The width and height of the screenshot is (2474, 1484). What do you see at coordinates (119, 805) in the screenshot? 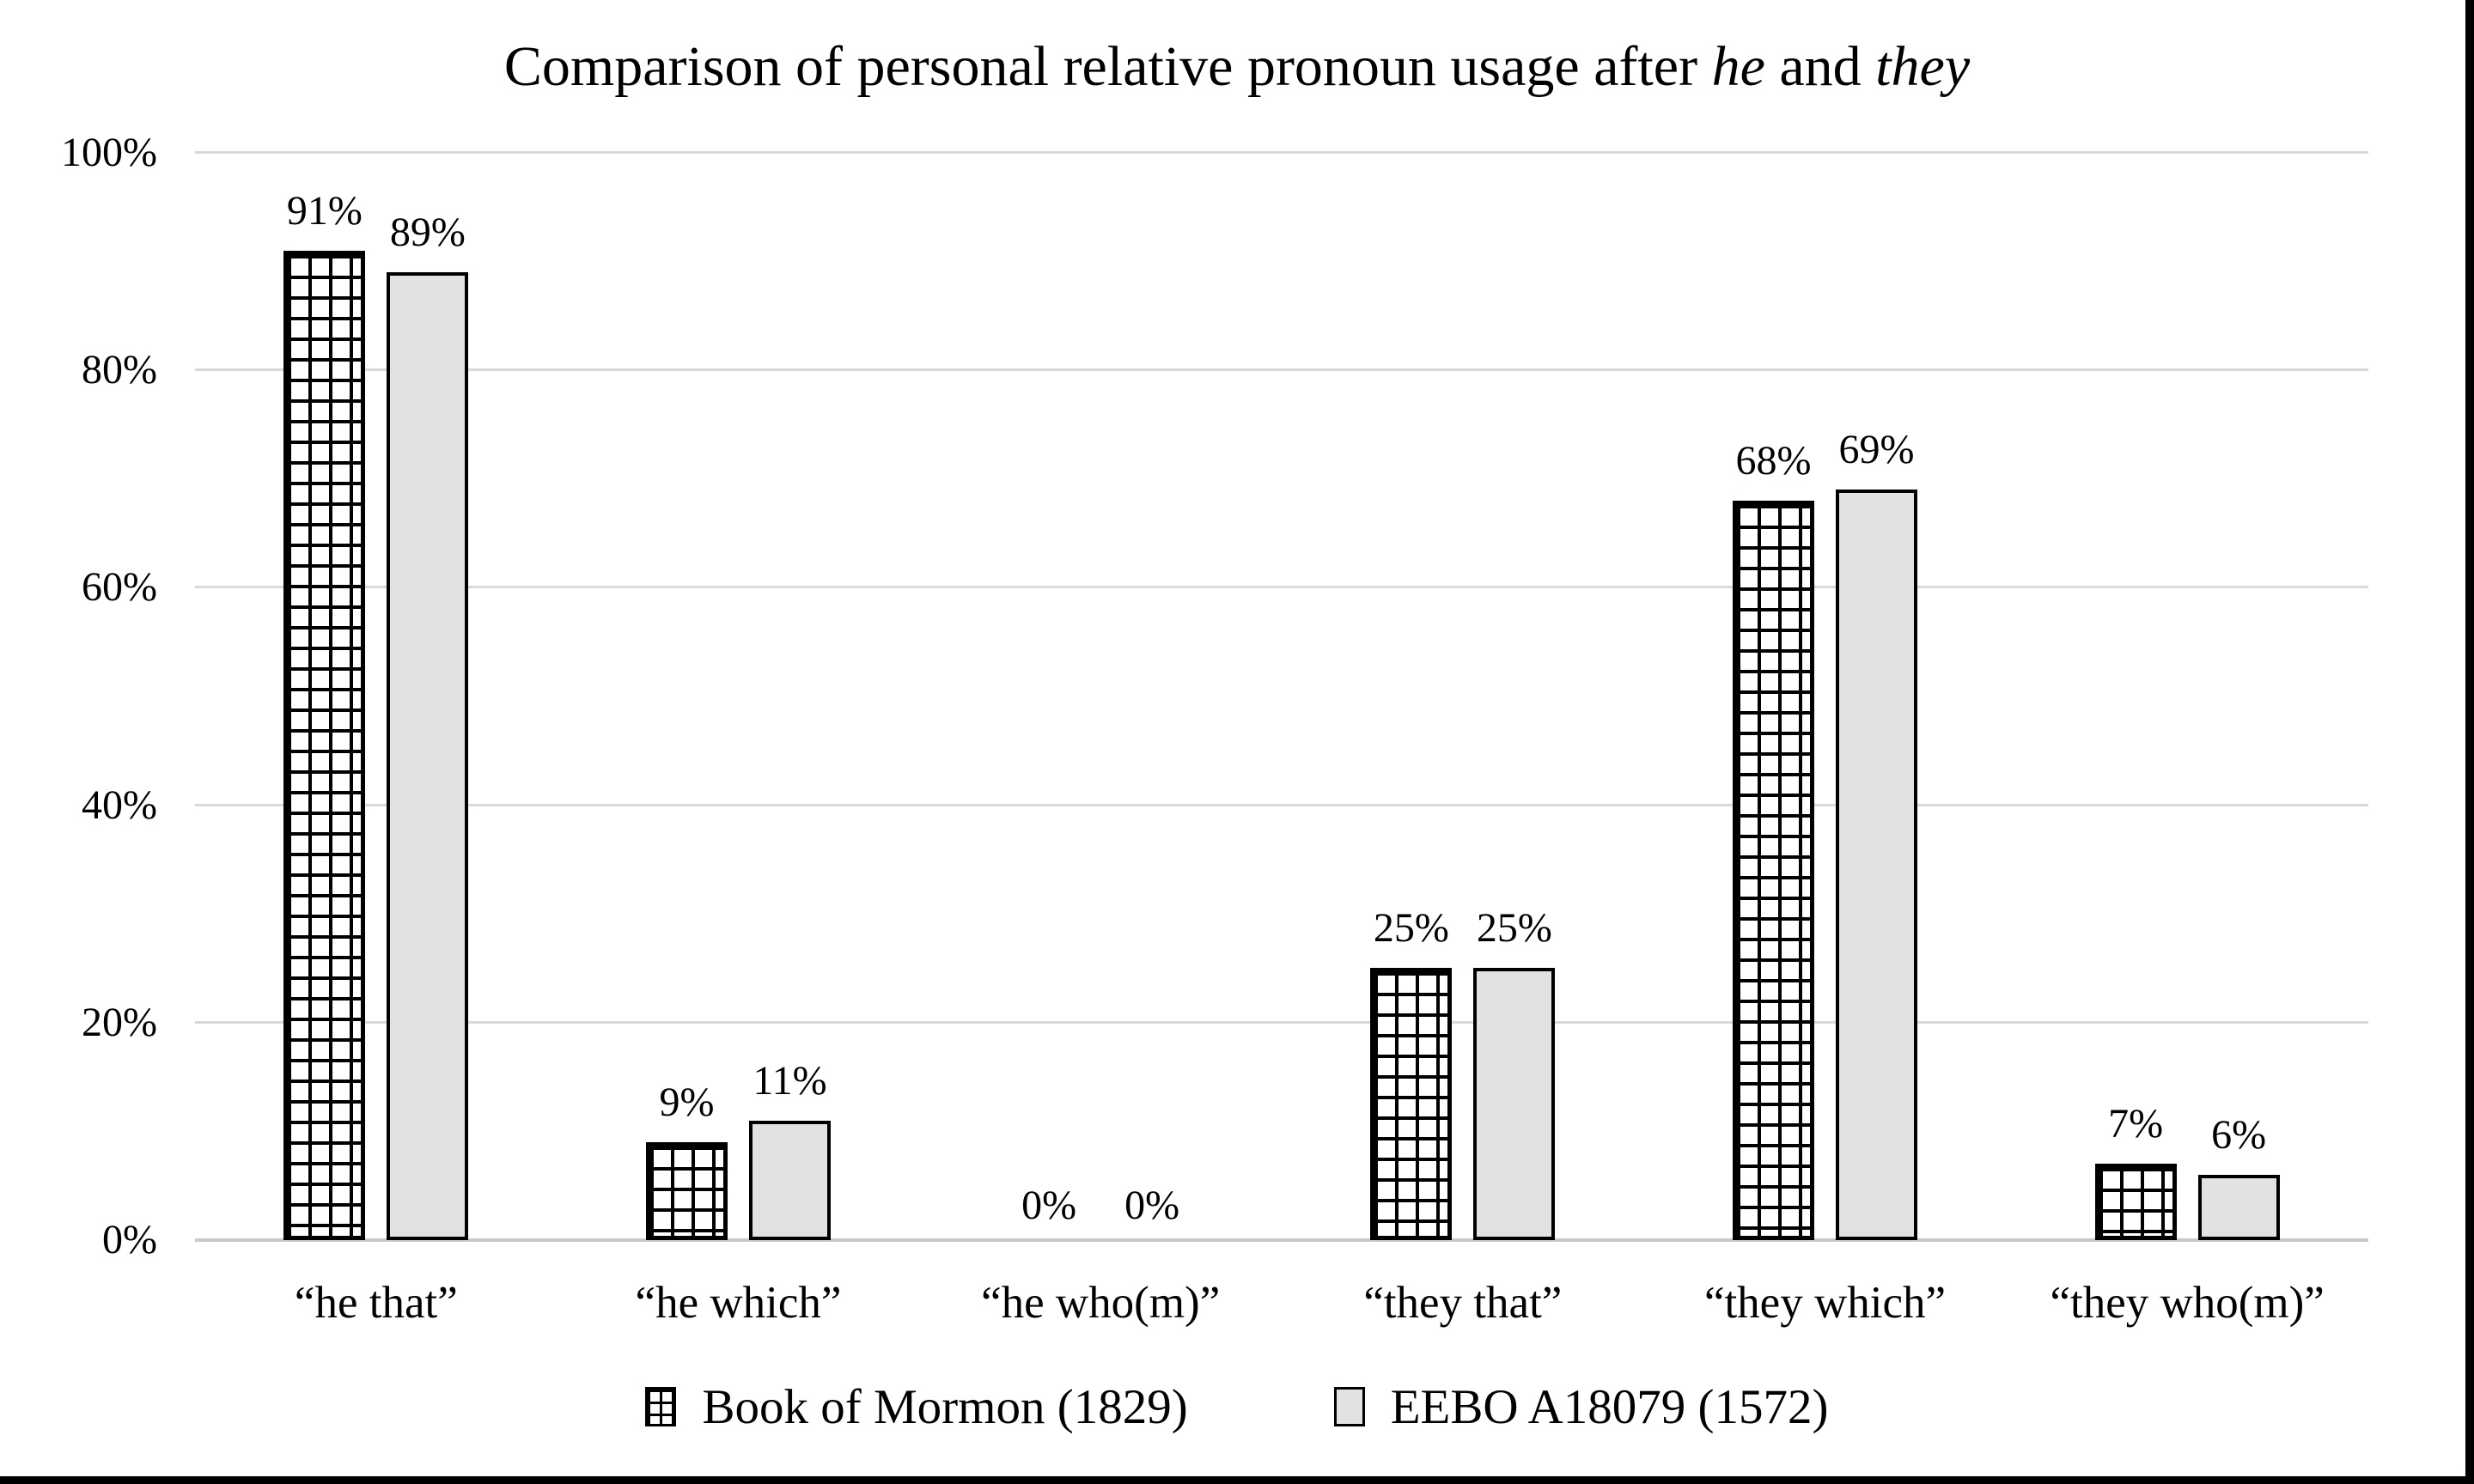
I see `y-tick-label: 40%` at bounding box center [119, 805].